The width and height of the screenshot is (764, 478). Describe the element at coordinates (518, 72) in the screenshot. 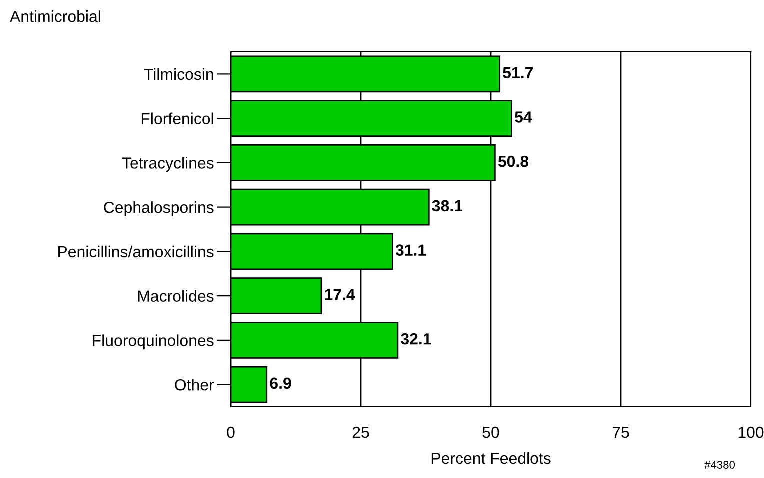

I see `data-label: 51.7` at that location.